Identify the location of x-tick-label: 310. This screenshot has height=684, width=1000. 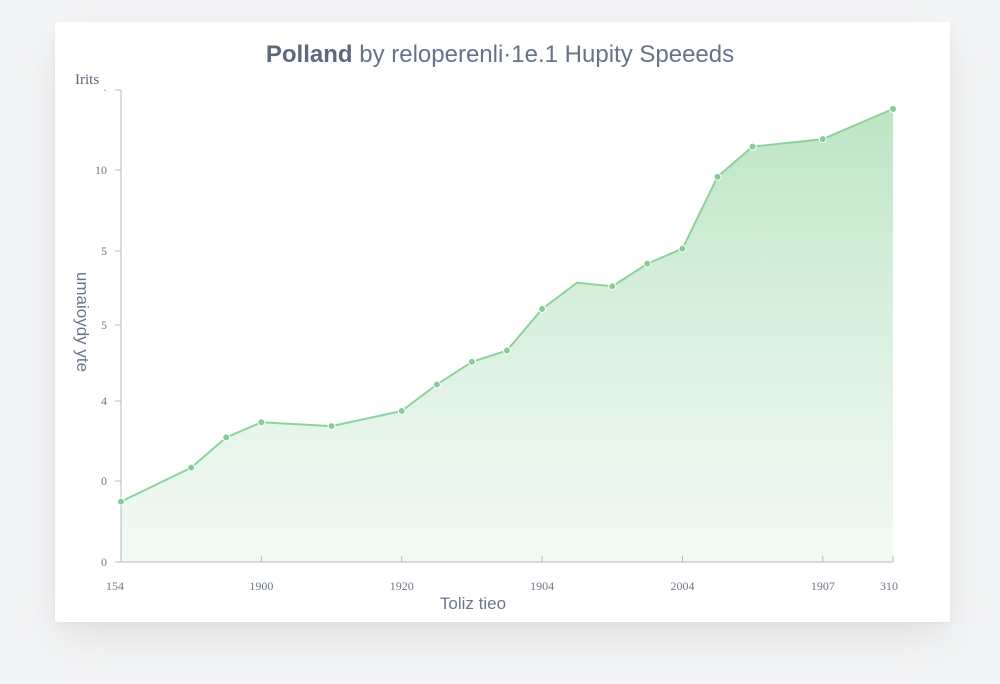
(889, 586).